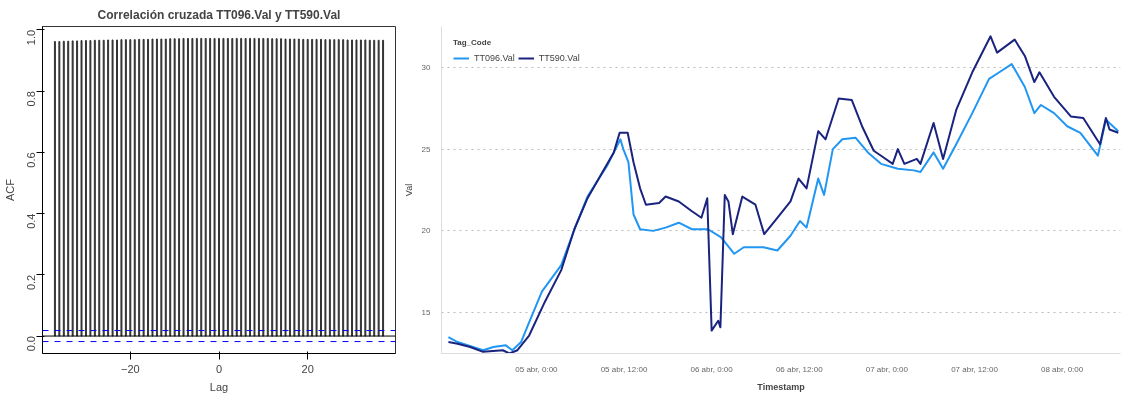 The width and height of the screenshot is (1129, 401). Describe the element at coordinates (426, 67) in the screenshot. I see `y-tick-label: 30` at that location.